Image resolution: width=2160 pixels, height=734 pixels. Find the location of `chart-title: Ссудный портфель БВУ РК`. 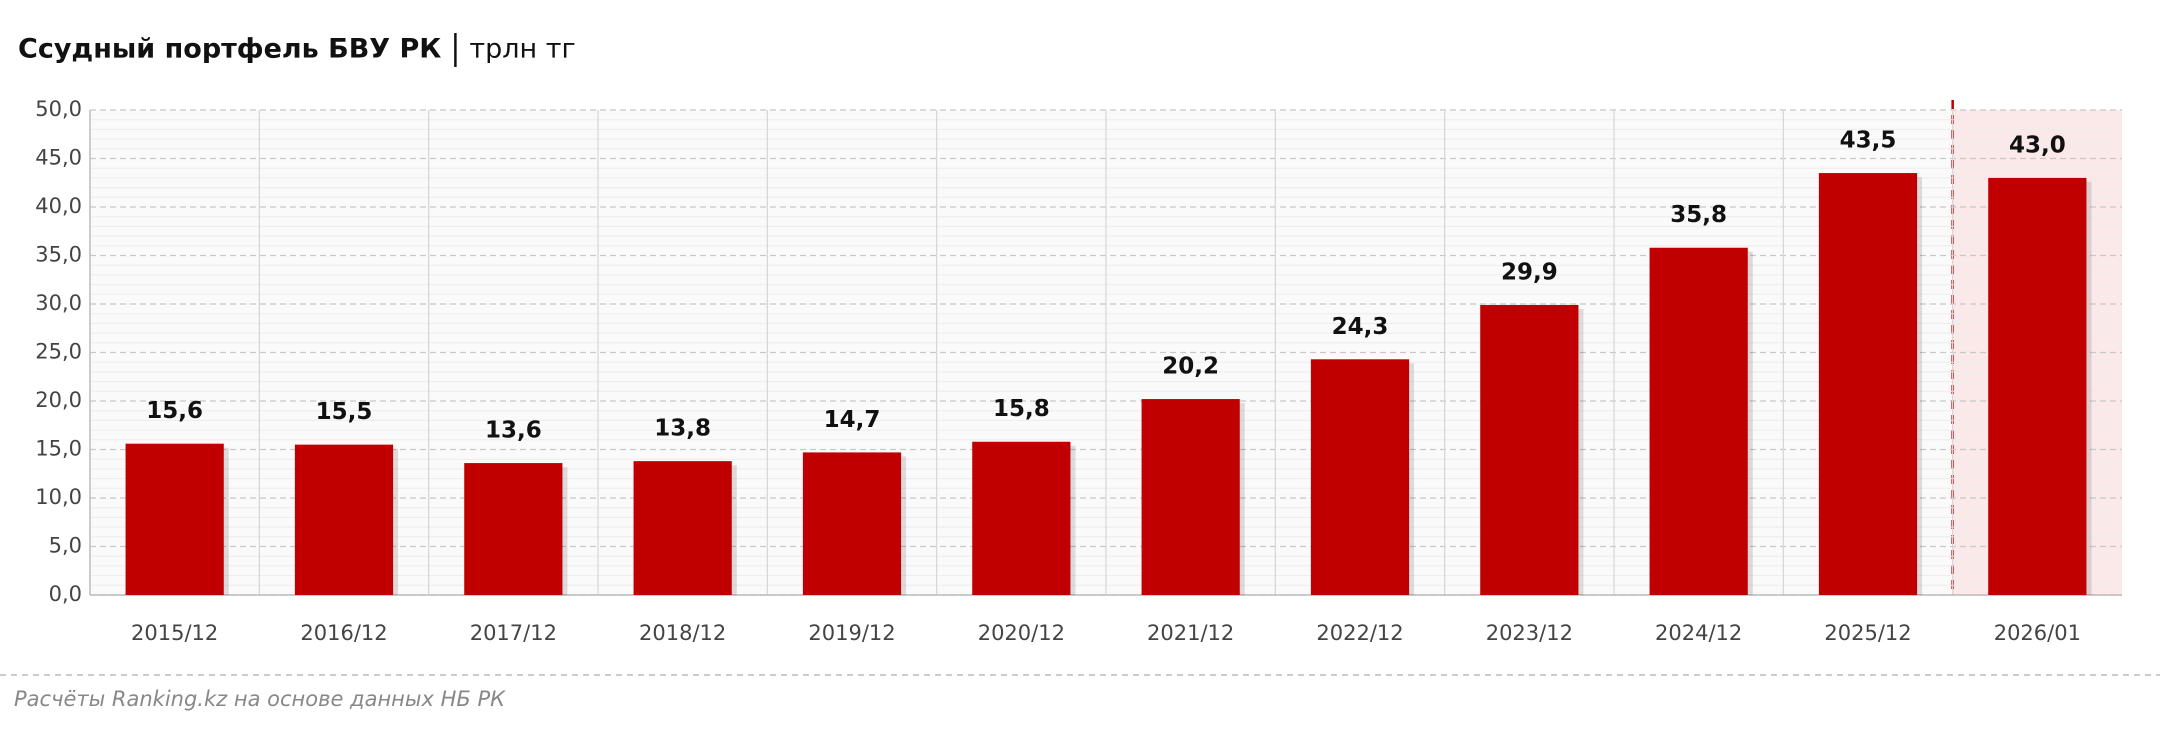

chart-title: Ссудный портфель БВУ РК is located at coordinates (229, 49).